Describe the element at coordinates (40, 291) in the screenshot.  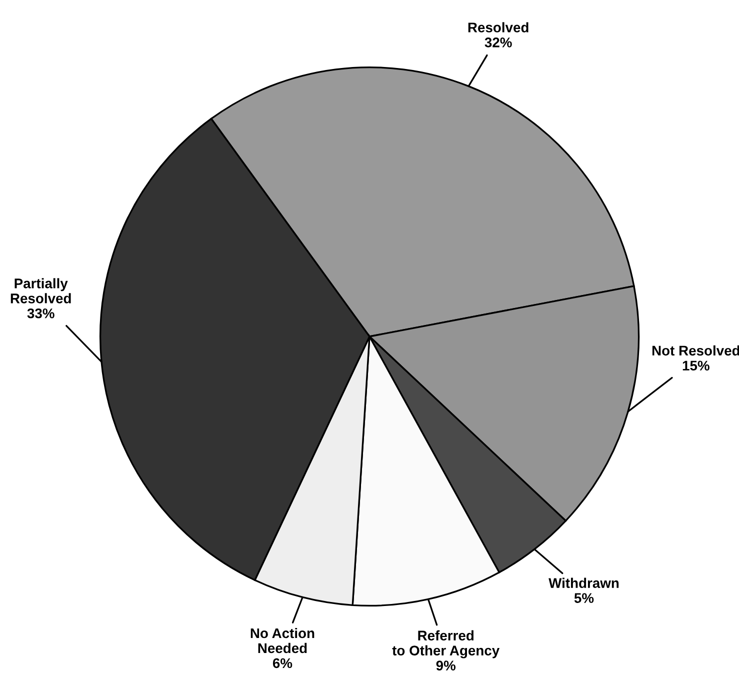
I see `slice-label: Partially Resolved` at that location.